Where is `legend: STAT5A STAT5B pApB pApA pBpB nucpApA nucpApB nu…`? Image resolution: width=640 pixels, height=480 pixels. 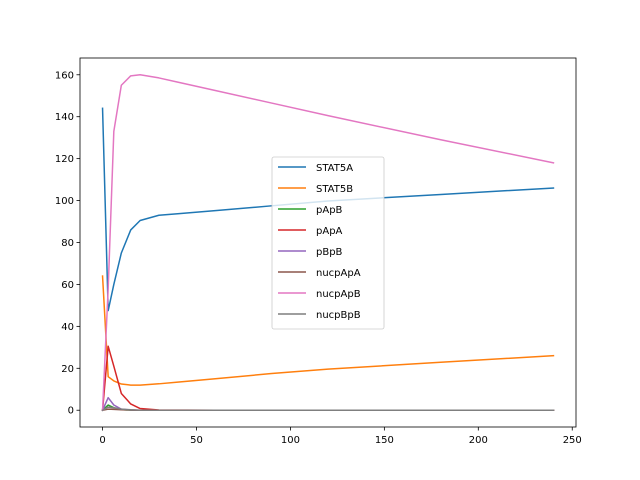
legend: STAT5A STAT5B pApB pApA pBpB nucpApA nucpApB nu… is located at coordinates (328, 243).